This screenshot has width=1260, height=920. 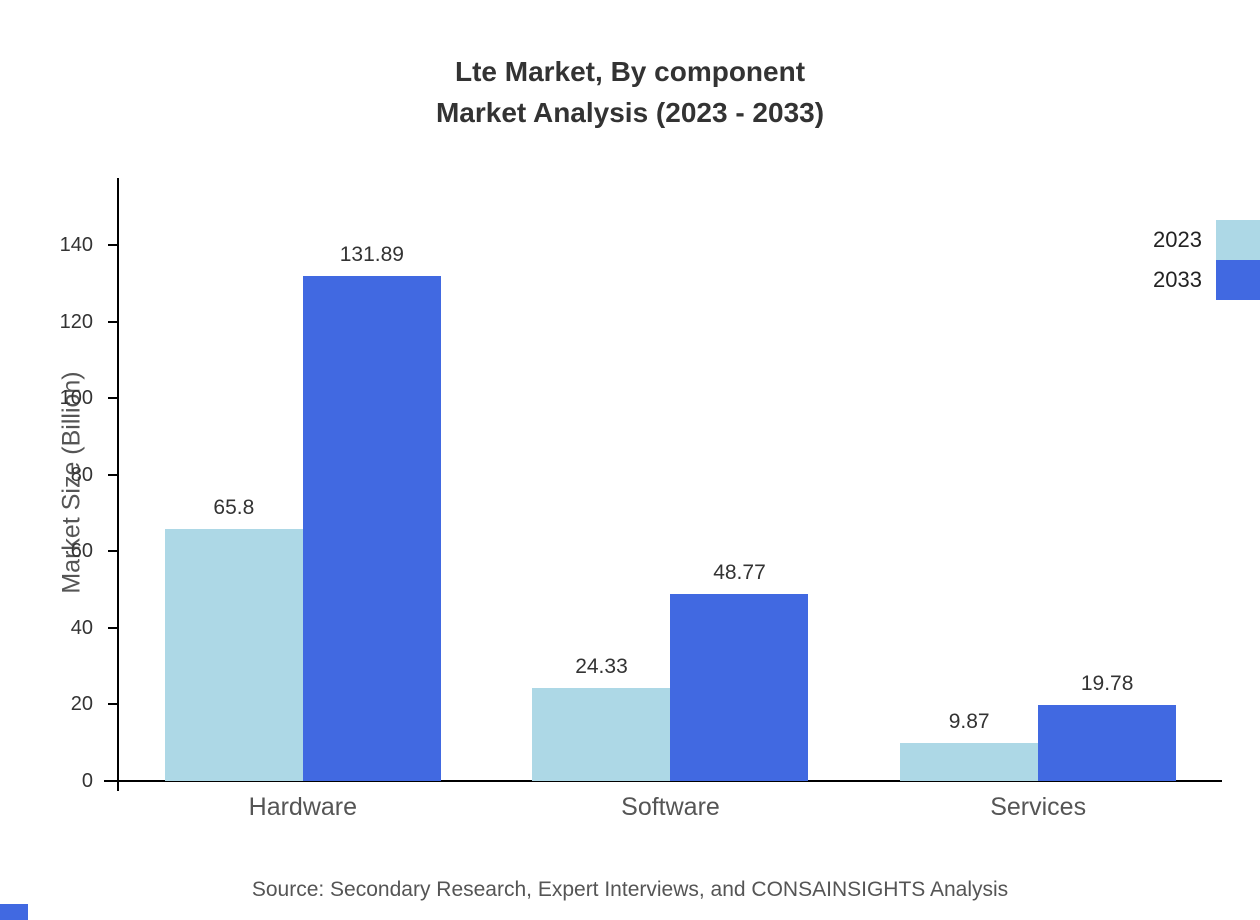 What do you see at coordinates (630, 71) in the screenshot?
I see `chart-title-line1: Lte Market, By component` at bounding box center [630, 71].